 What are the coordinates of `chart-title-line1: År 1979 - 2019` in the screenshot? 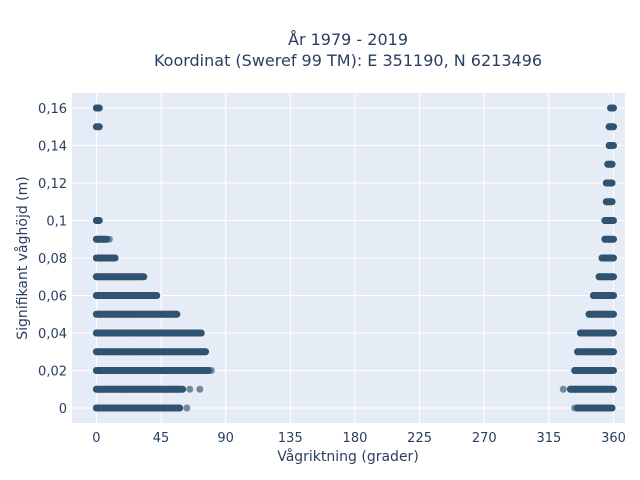 It's located at (348, 39).